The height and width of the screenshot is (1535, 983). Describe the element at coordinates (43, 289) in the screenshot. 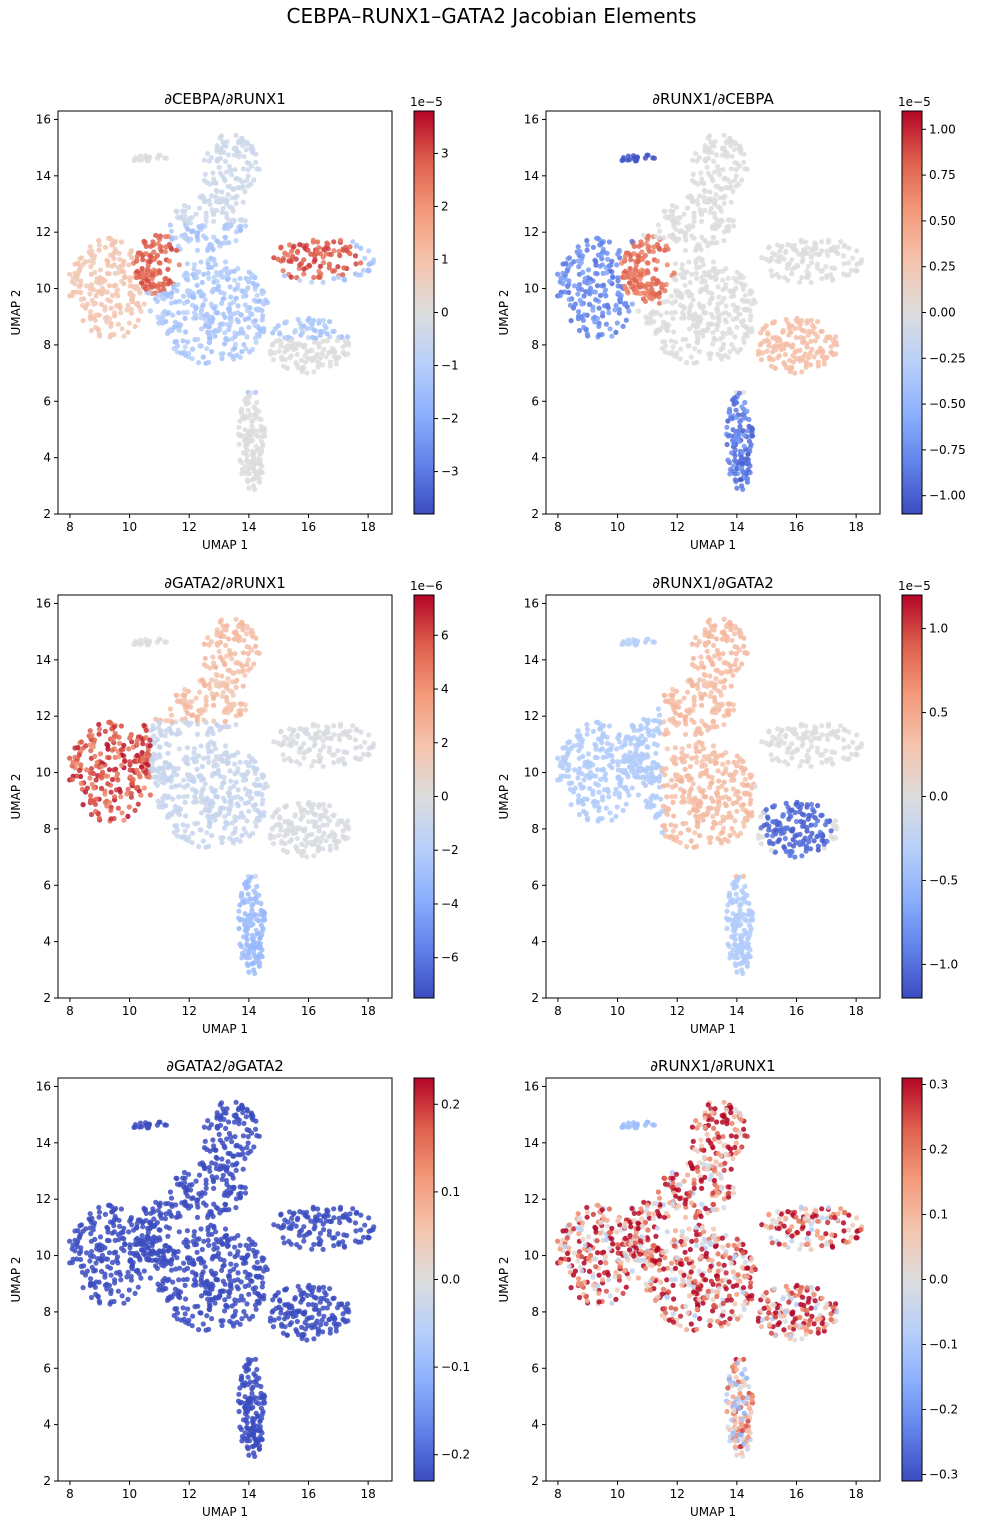

I see `y-tick-label: 10` at that location.